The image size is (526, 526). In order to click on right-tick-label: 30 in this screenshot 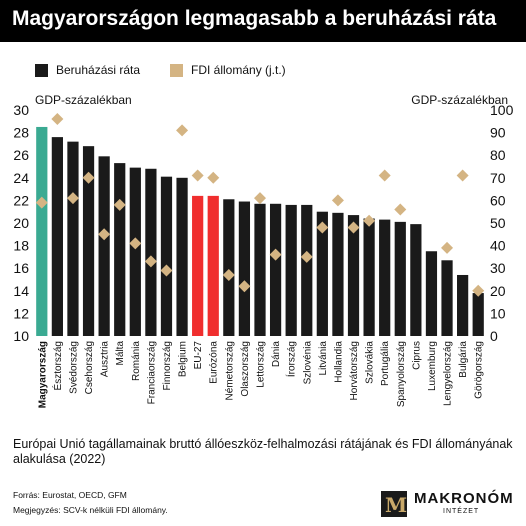, I will do `click(498, 268)`.